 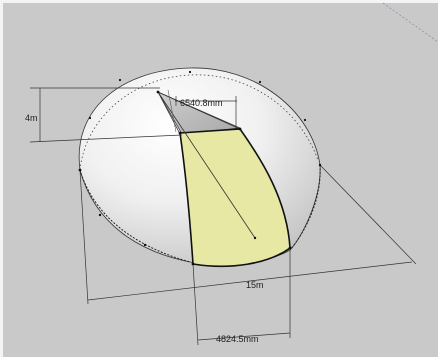 I want to click on axis-guide, so click(x=410, y=22).